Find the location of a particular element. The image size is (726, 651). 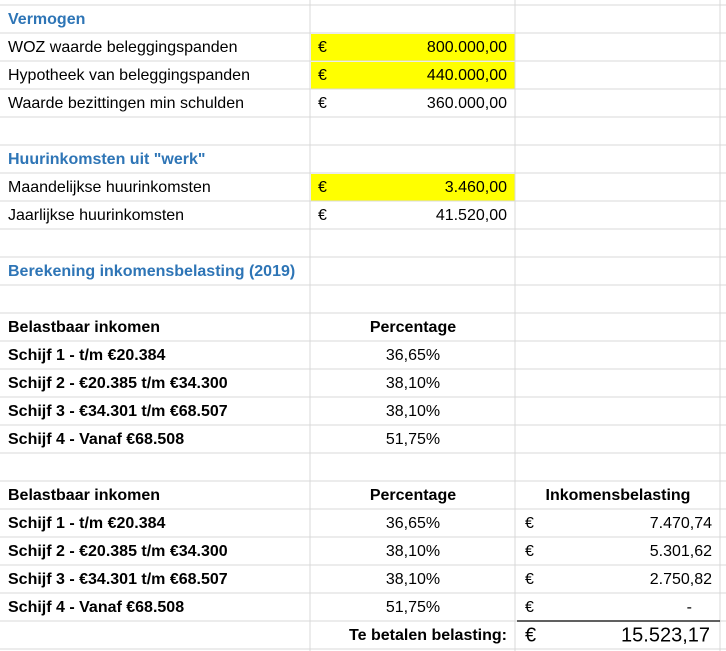

total-label: Te betalen belasting: is located at coordinates (428, 635).